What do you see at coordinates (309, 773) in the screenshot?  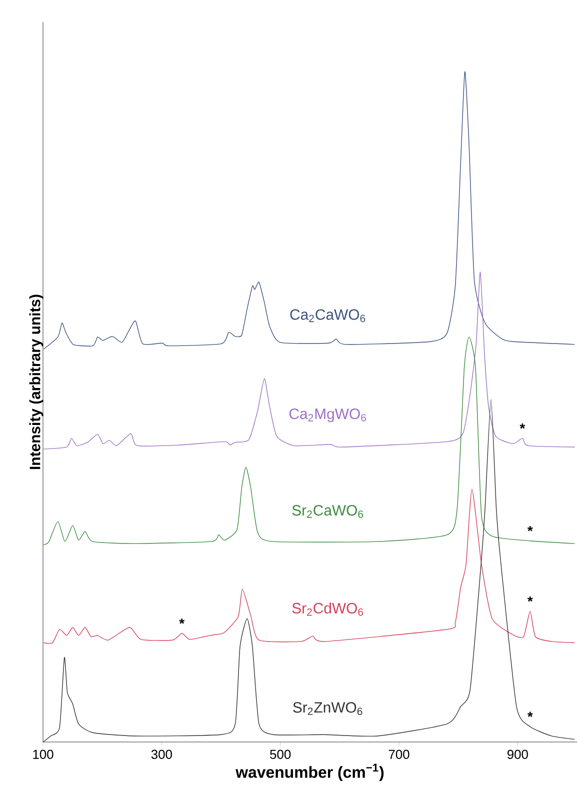 I see `x-axis-title: wavenumber (cm$^{−1}$)` at bounding box center [309, 773].